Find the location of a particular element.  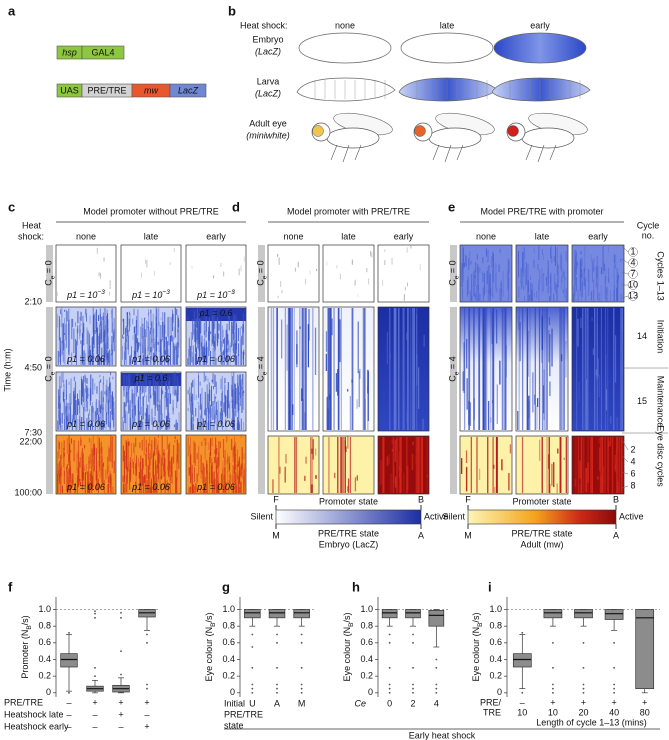

fly-leg is located at coordinates (553, 152).